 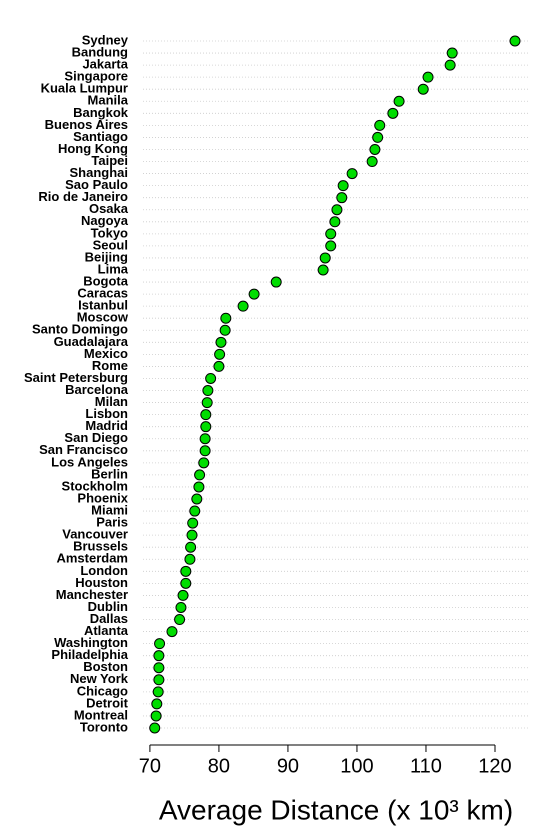 What do you see at coordinates (426, 766) in the screenshot?
I see `x-tick-label: 110` at bounding box center [426, 766].